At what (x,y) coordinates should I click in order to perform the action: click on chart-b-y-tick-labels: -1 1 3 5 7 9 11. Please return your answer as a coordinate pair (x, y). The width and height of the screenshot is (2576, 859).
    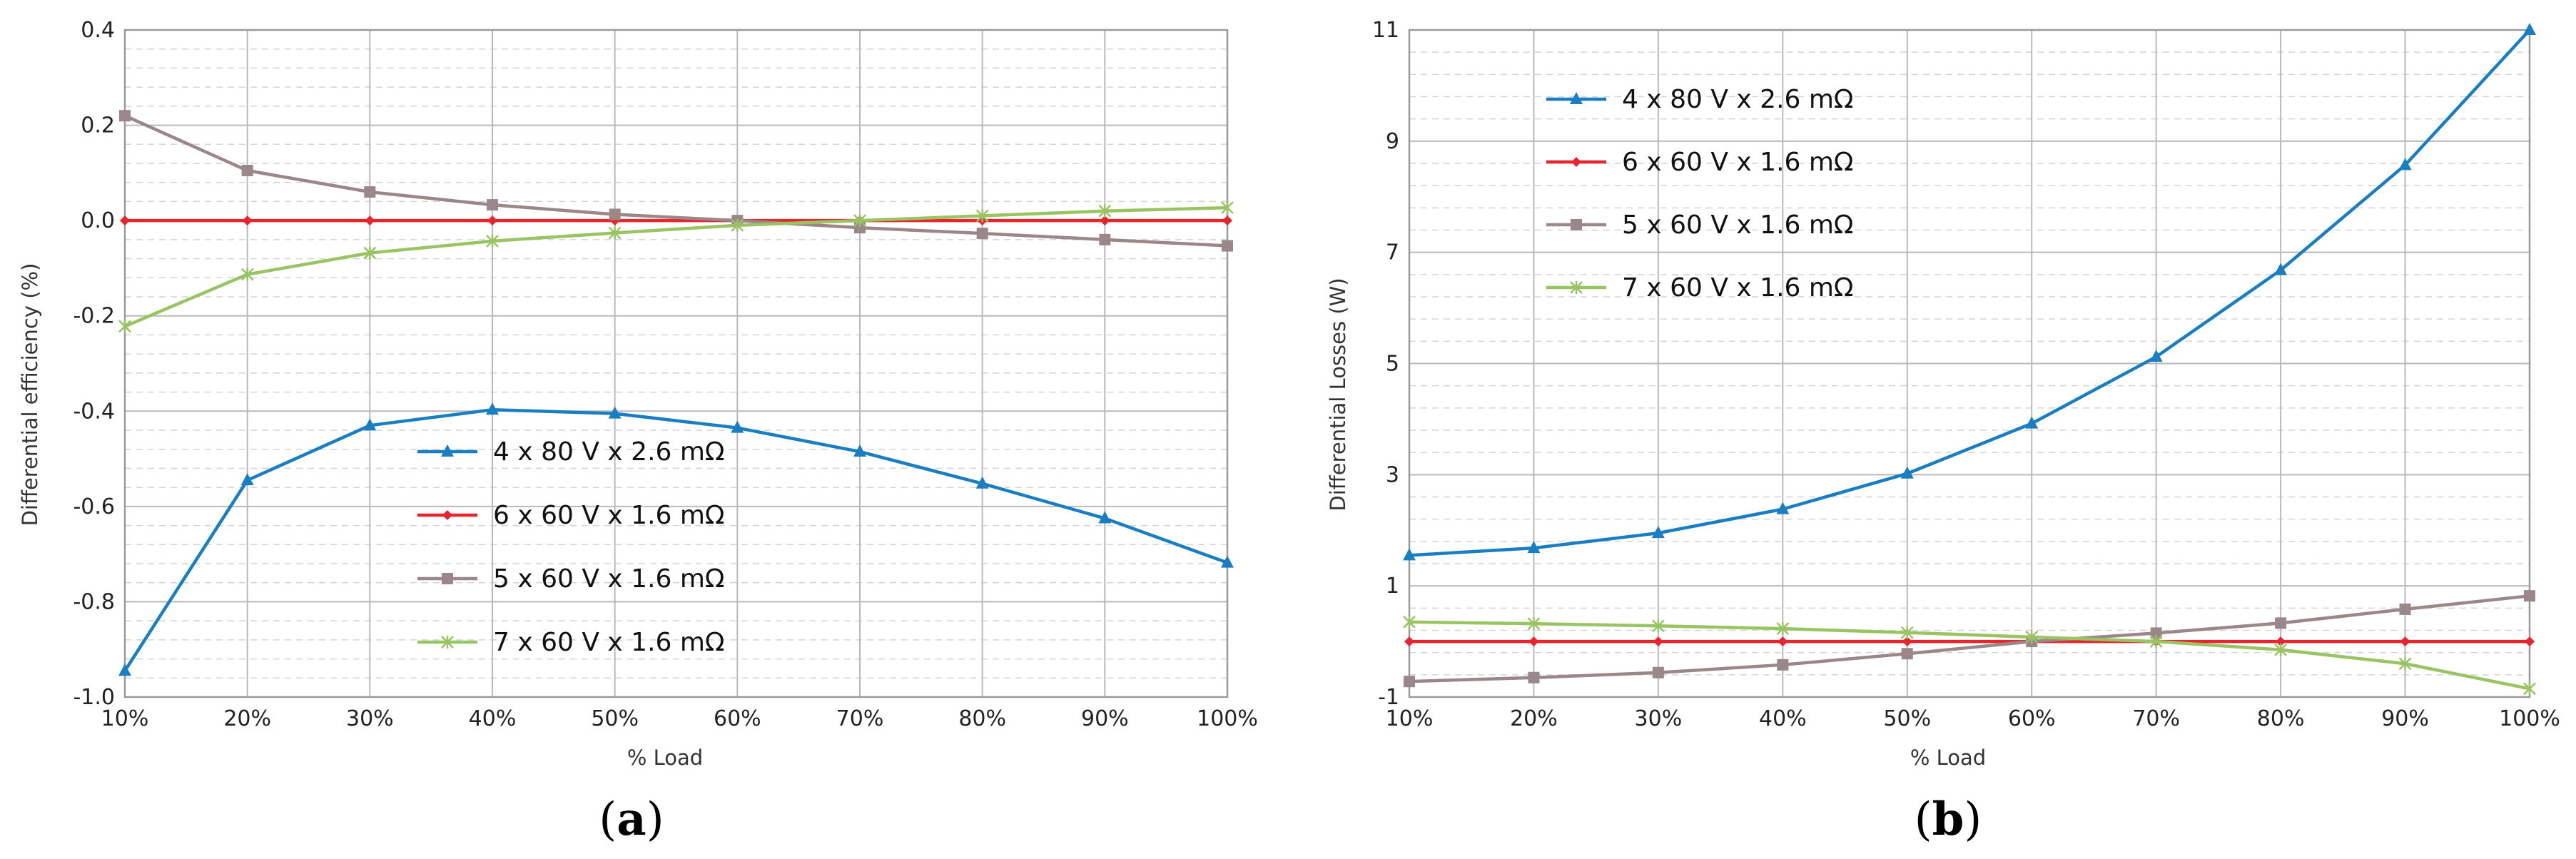
    Looking at the image, I should click on (1385, 364).